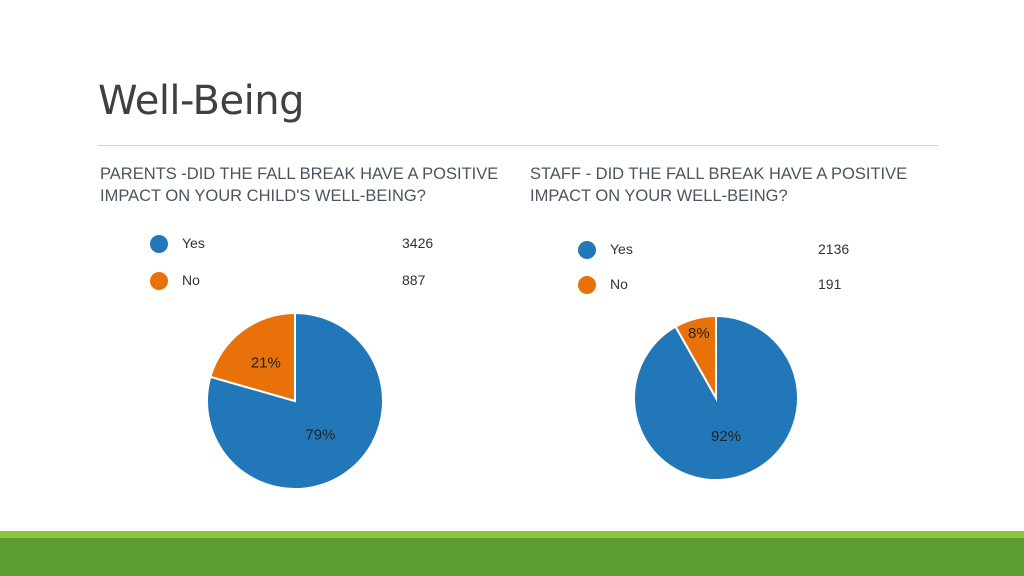 This screenshot has width=1024, height=576. What do you see at coordinates (418, 243) in the screenshot?
I see `legend-count-yes: 3426` at bounding box center [418, 243].